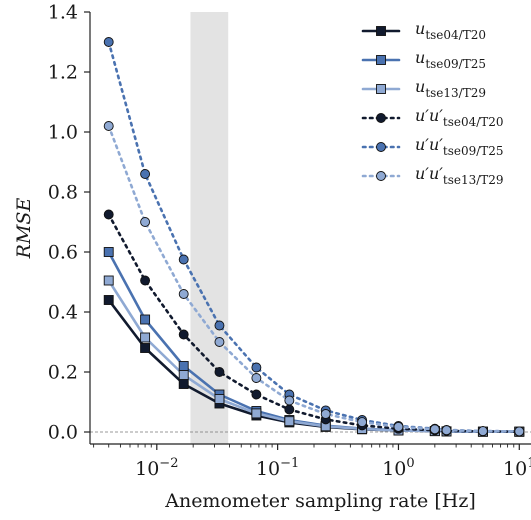  I want to click on y-tick-label-2: 0.4, so click(63, 313).